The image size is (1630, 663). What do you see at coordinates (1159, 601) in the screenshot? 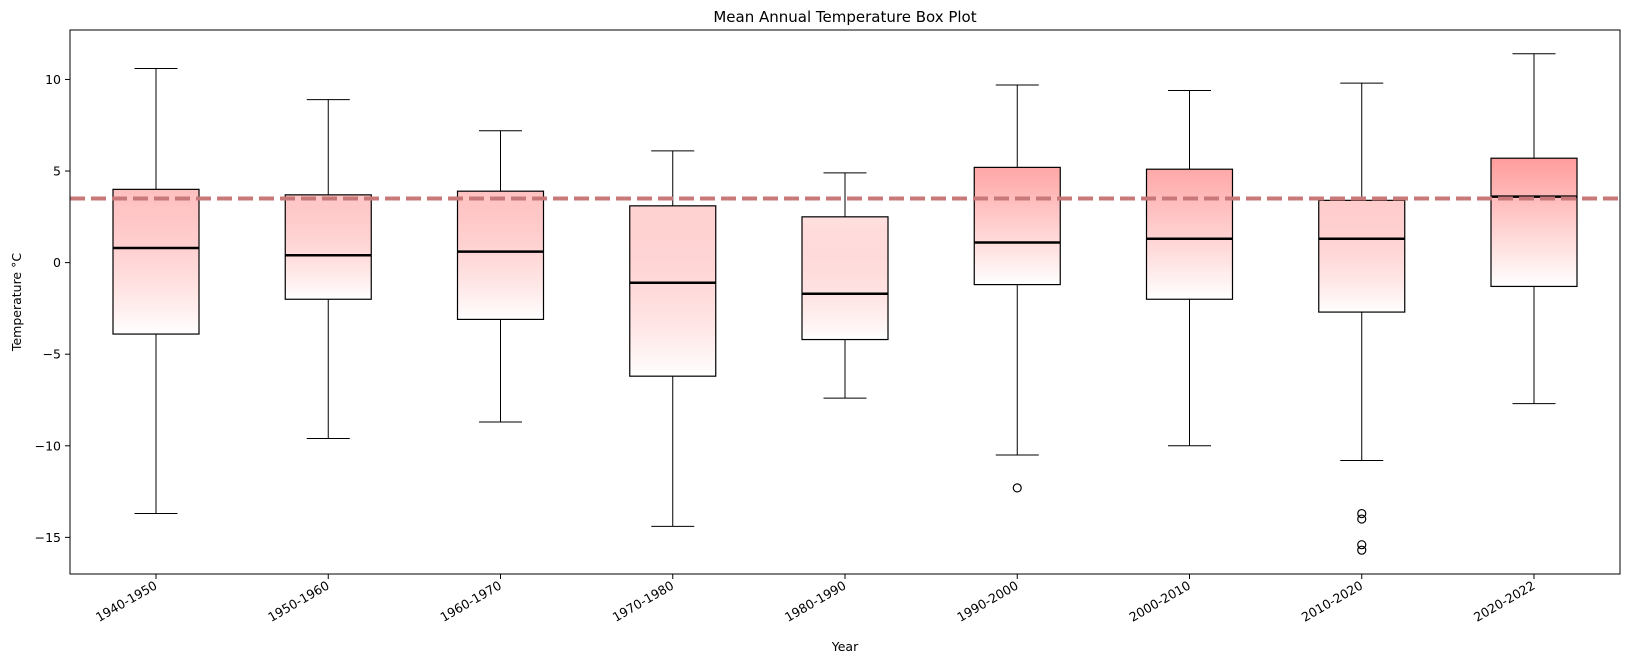
I see `x-tick-label: 2000-2010` at bounding box center [1159, 601].